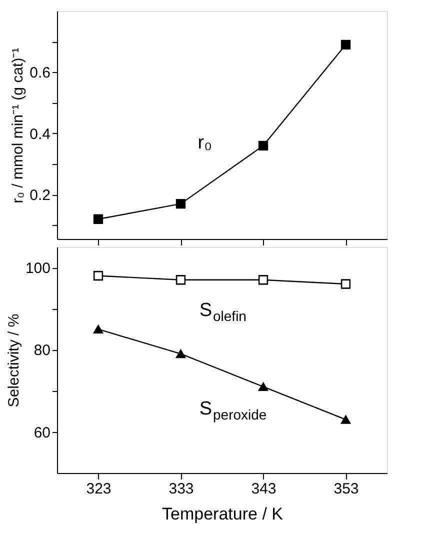 This screenshot has height=542, width=438. What do you see at coordinates (13, 361) in the screenshot?
I see `y-axis-title: Selectivity / %` at bounding box center [13, 361].